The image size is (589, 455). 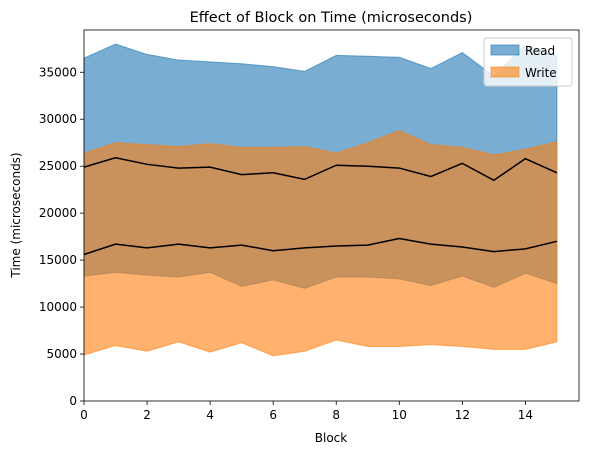 I want to click on x-tick-label: 4, so click(x=210, y=415).